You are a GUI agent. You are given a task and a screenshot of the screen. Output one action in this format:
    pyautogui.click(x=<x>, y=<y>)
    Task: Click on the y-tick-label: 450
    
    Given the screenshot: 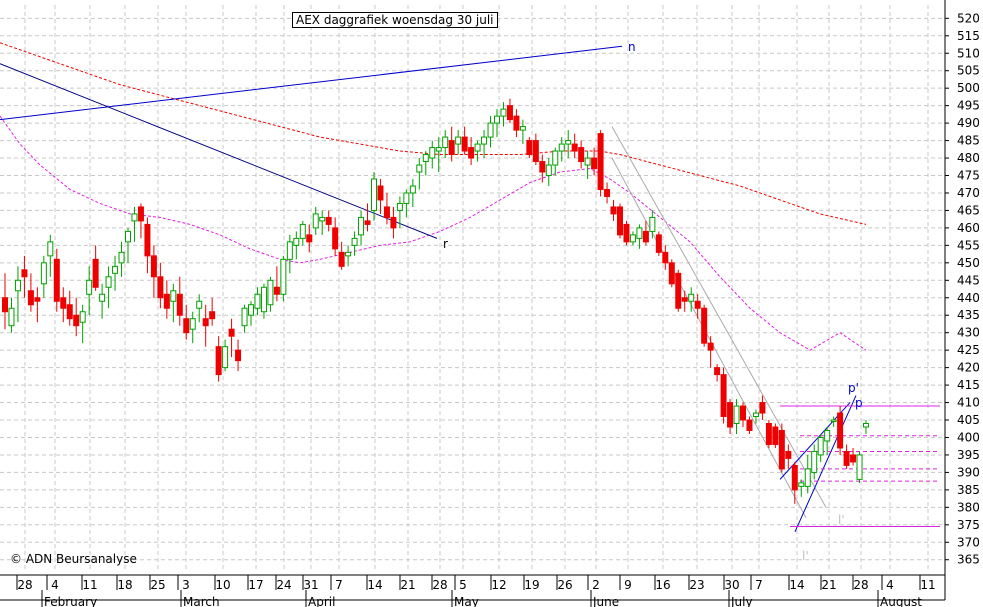 What is the action you would take?
    pyautogui.click(x=968, y=263)
    